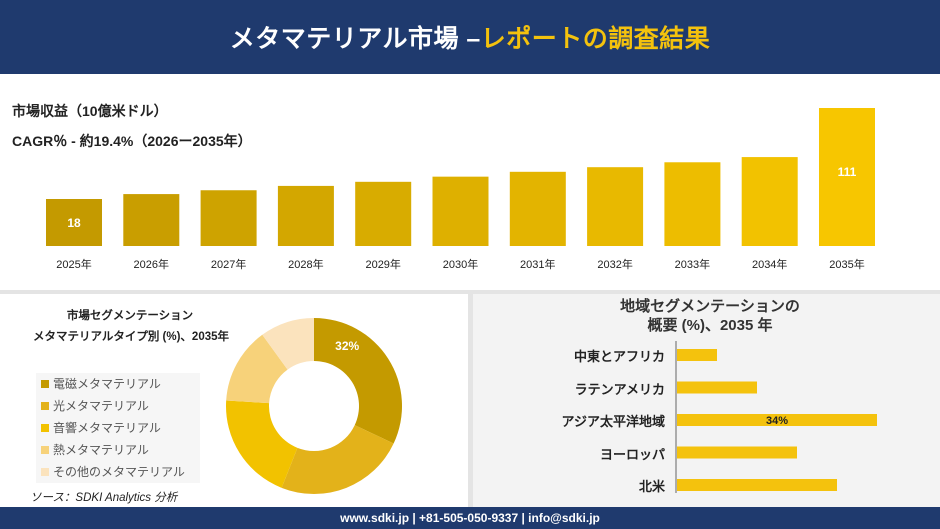 This screenshot has width=940, height=529. Describe the element at coordinates (846, 264) in the screenshot. I see `x-tick-label: 2035年` at that location.